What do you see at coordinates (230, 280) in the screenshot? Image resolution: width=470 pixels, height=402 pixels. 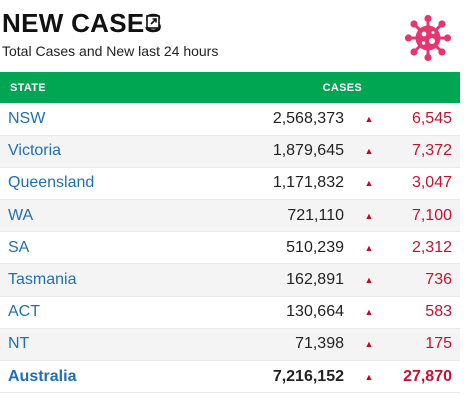 I see `table-row: Tasmania 162,891 ▲ 736` at bounding box center [230, 280].